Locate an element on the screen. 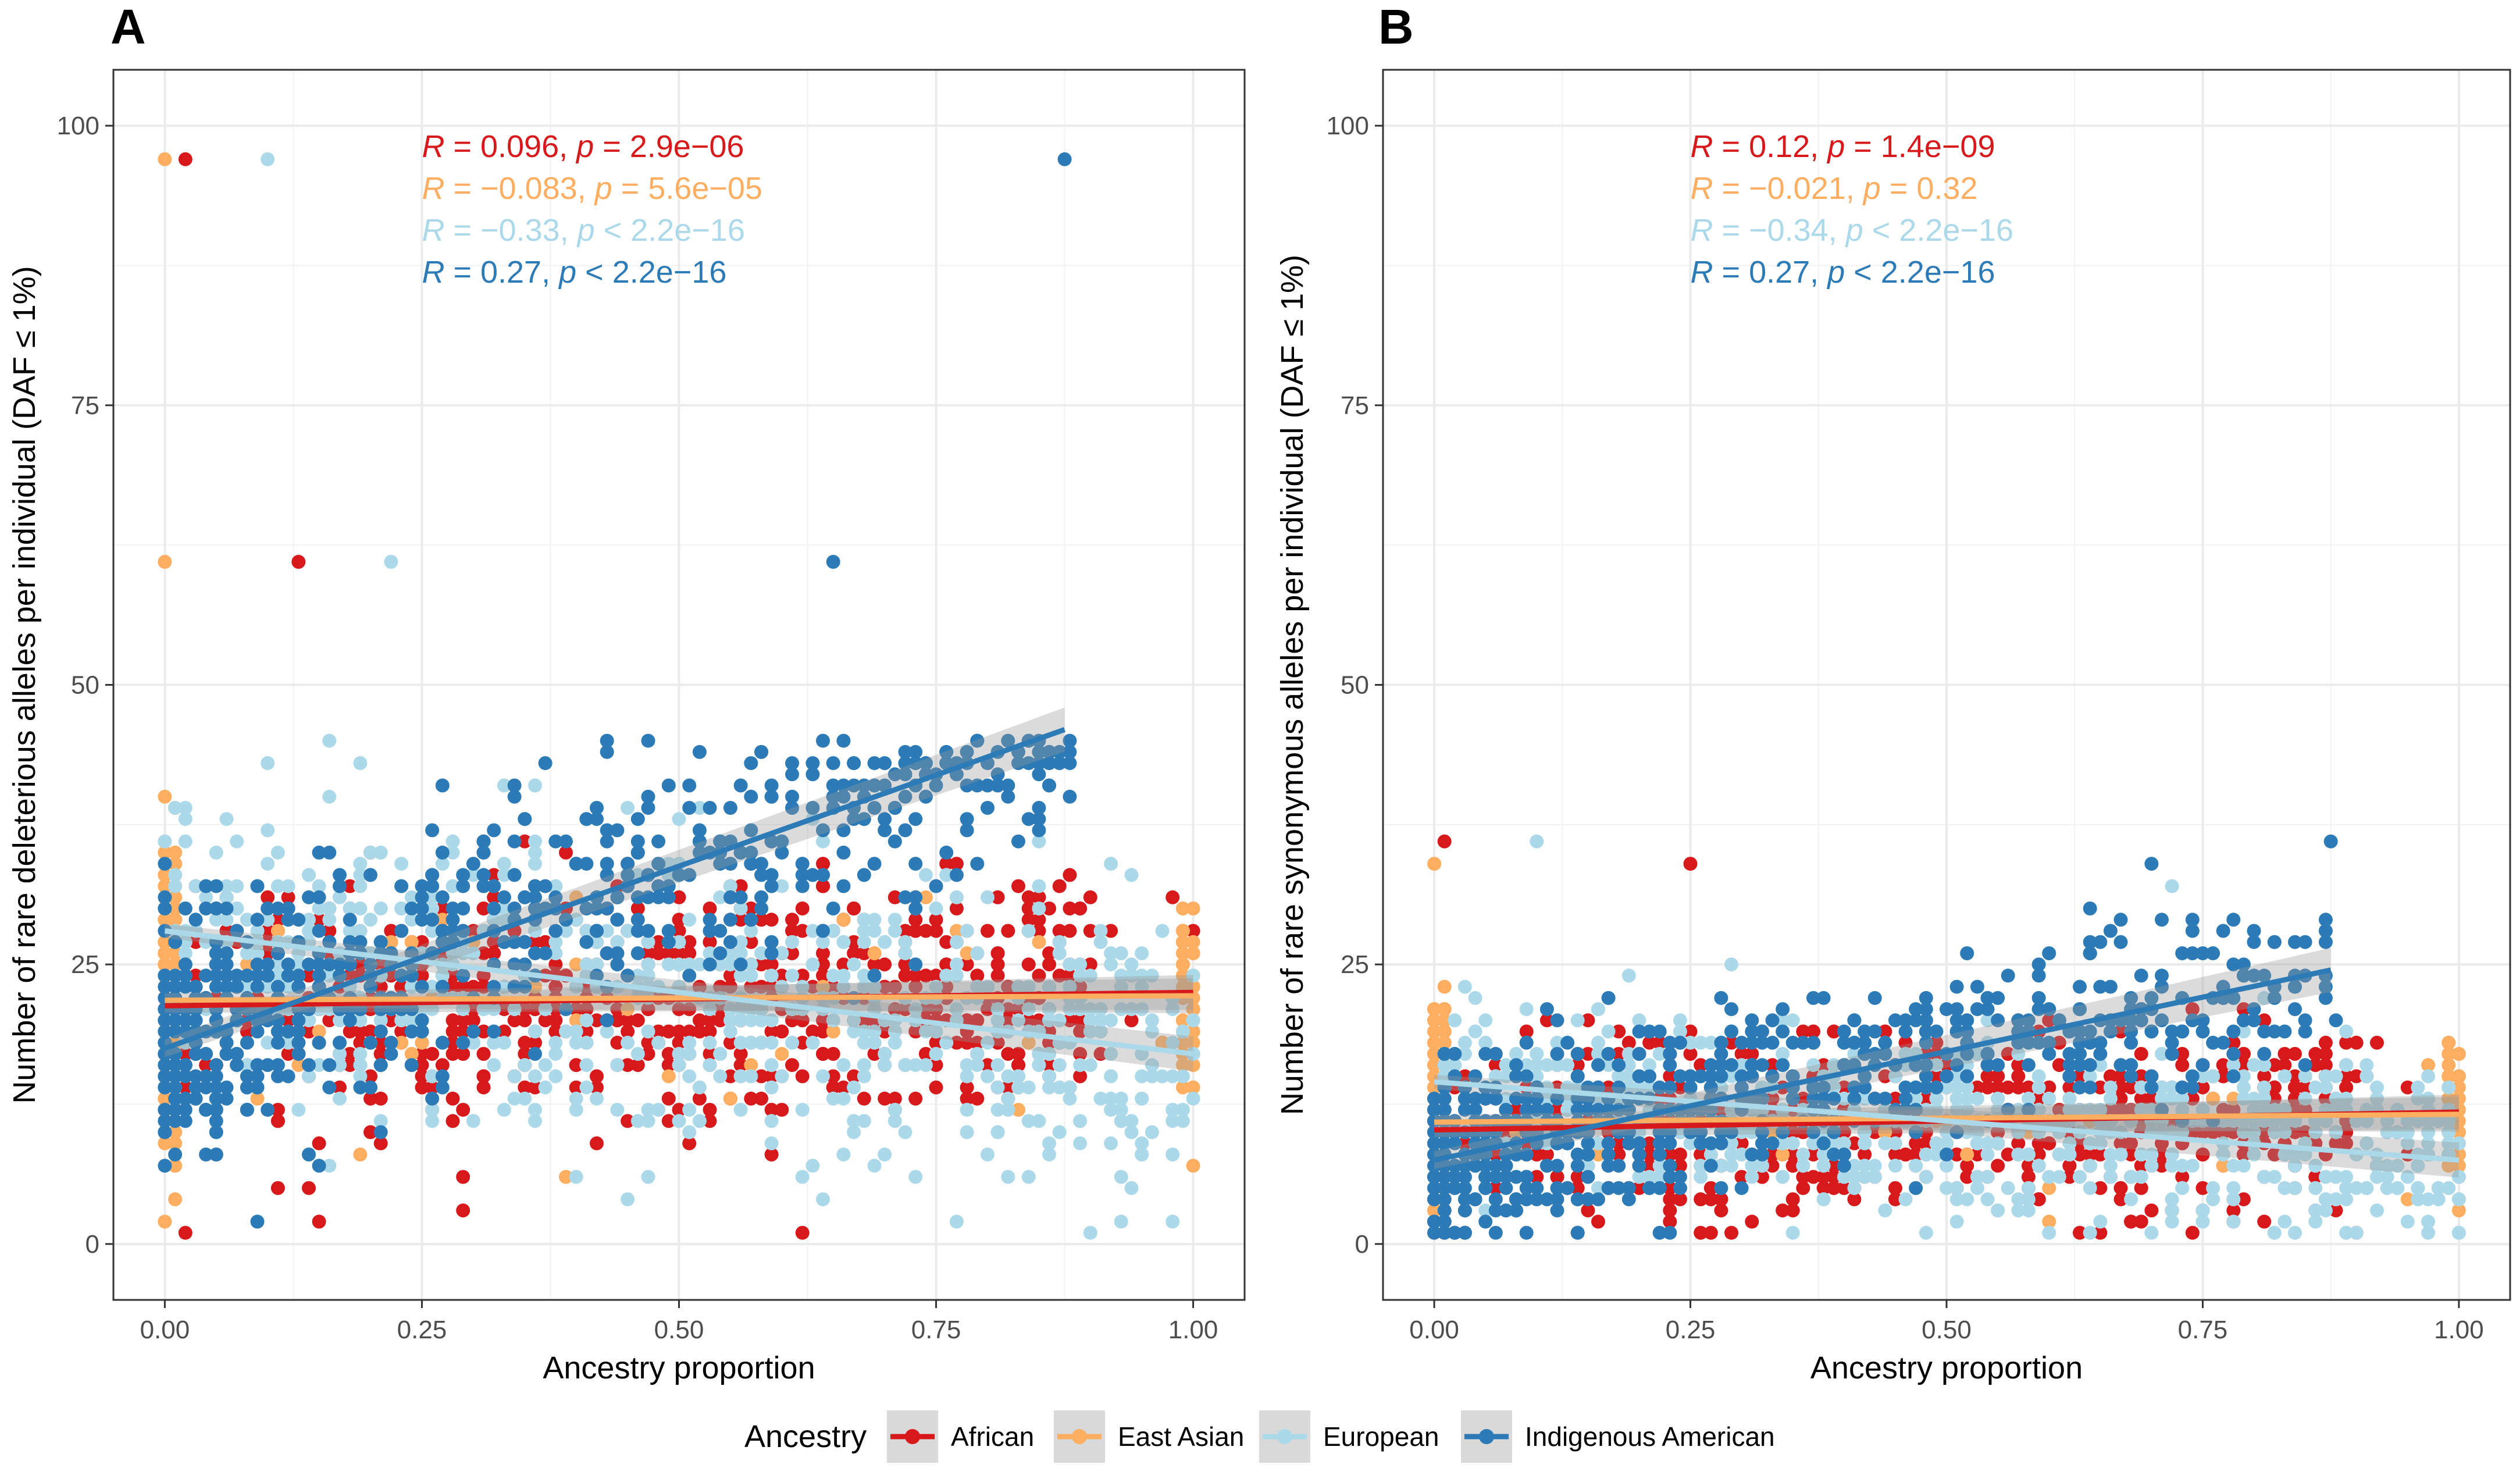  stat-line: R = −0.083, p = 5.6e−05 is located at coordinates (592, 188).